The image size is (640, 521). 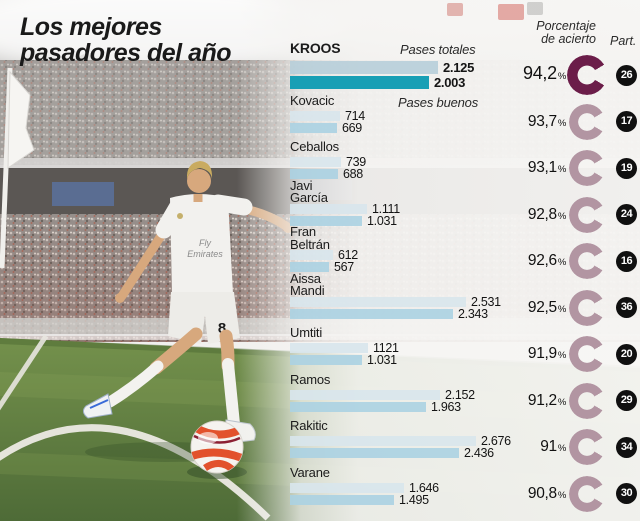 What do you see at coordinates (626, 400) in the screenshot?
I see `matches-badge: 29` at bounding box center [626, 400].